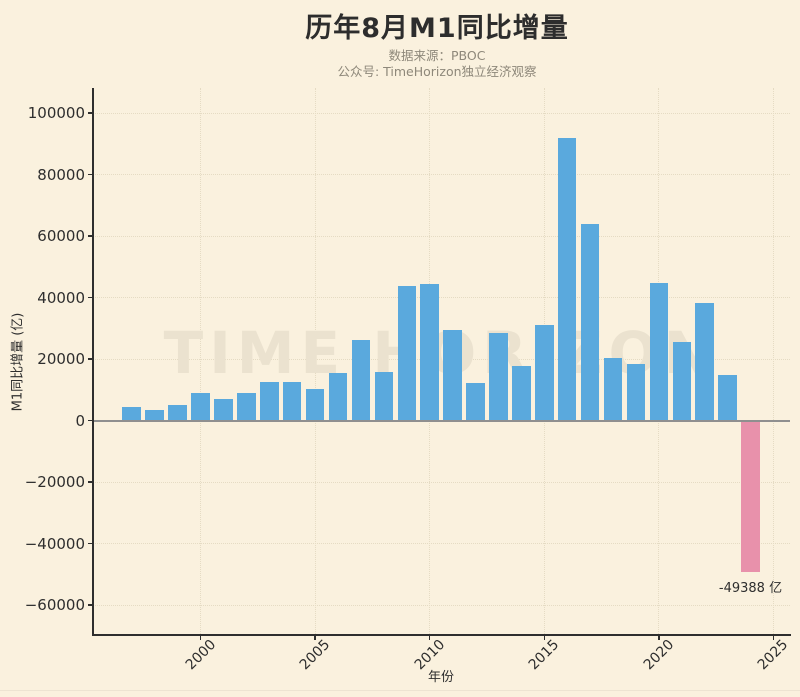 The height and width of the screenshot is (697, 800). Describe the element at coordinates (441, 543) in the screenshot. I see `y-gridline--40000` at that location.